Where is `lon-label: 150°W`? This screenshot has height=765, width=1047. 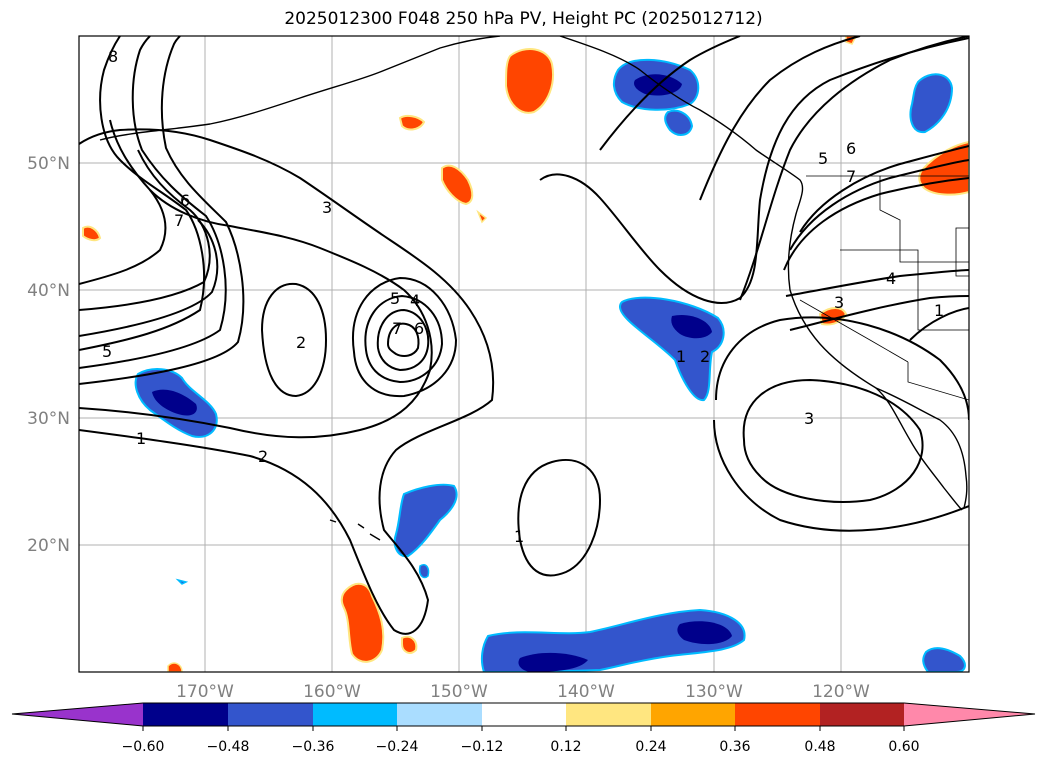 lon-label: 150°W is located at coordinates (459, 692).